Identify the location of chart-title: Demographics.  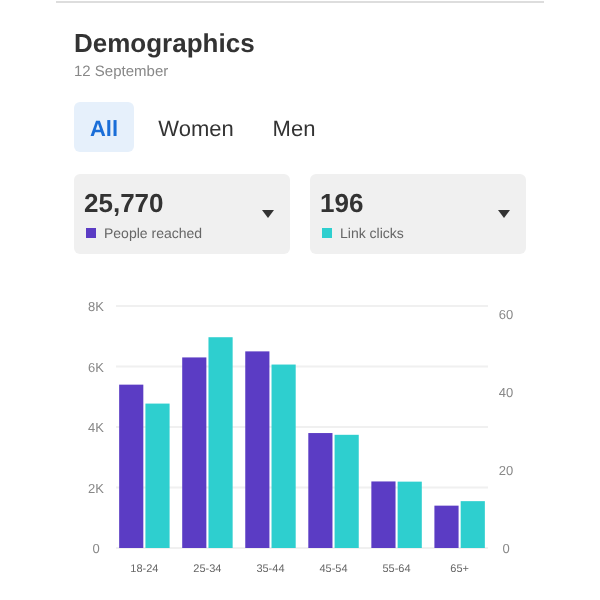
(164, 43).